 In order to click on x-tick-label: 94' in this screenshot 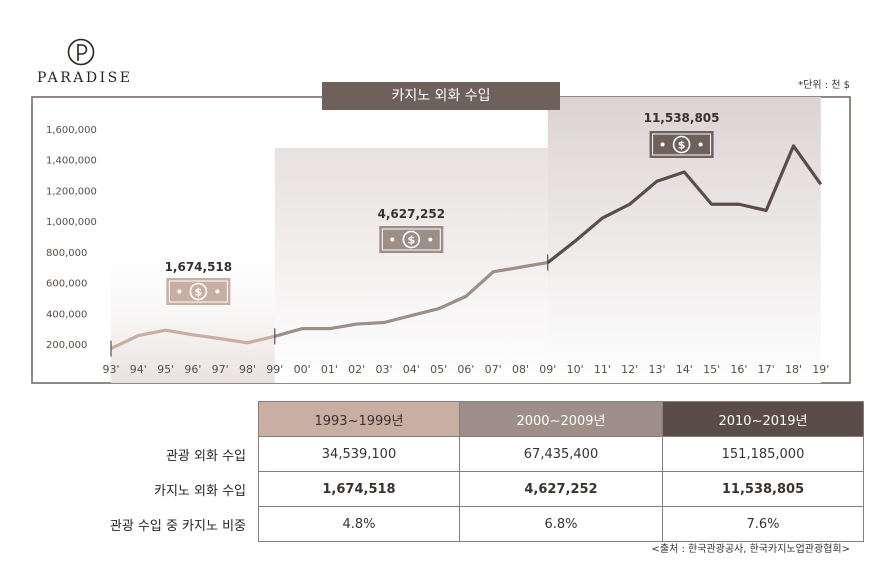, I will do `click(138, 369)`.